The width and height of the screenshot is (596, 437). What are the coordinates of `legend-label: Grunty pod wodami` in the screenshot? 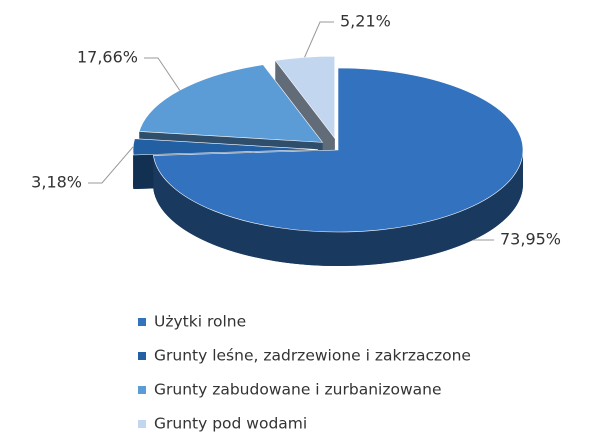 It's located at (230, 424).